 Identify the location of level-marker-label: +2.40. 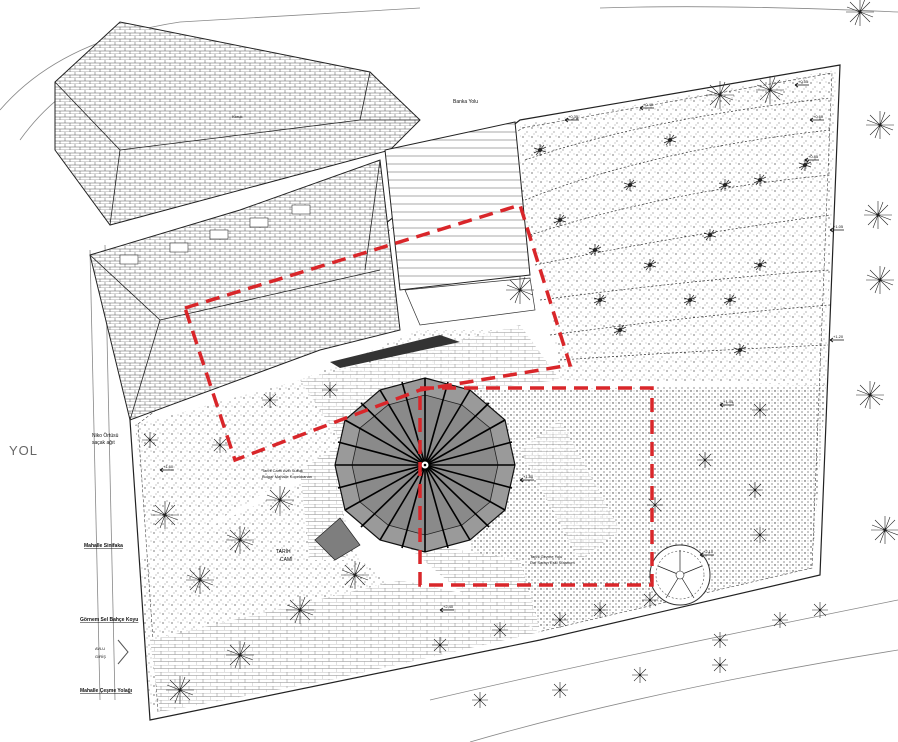
(448, 606).